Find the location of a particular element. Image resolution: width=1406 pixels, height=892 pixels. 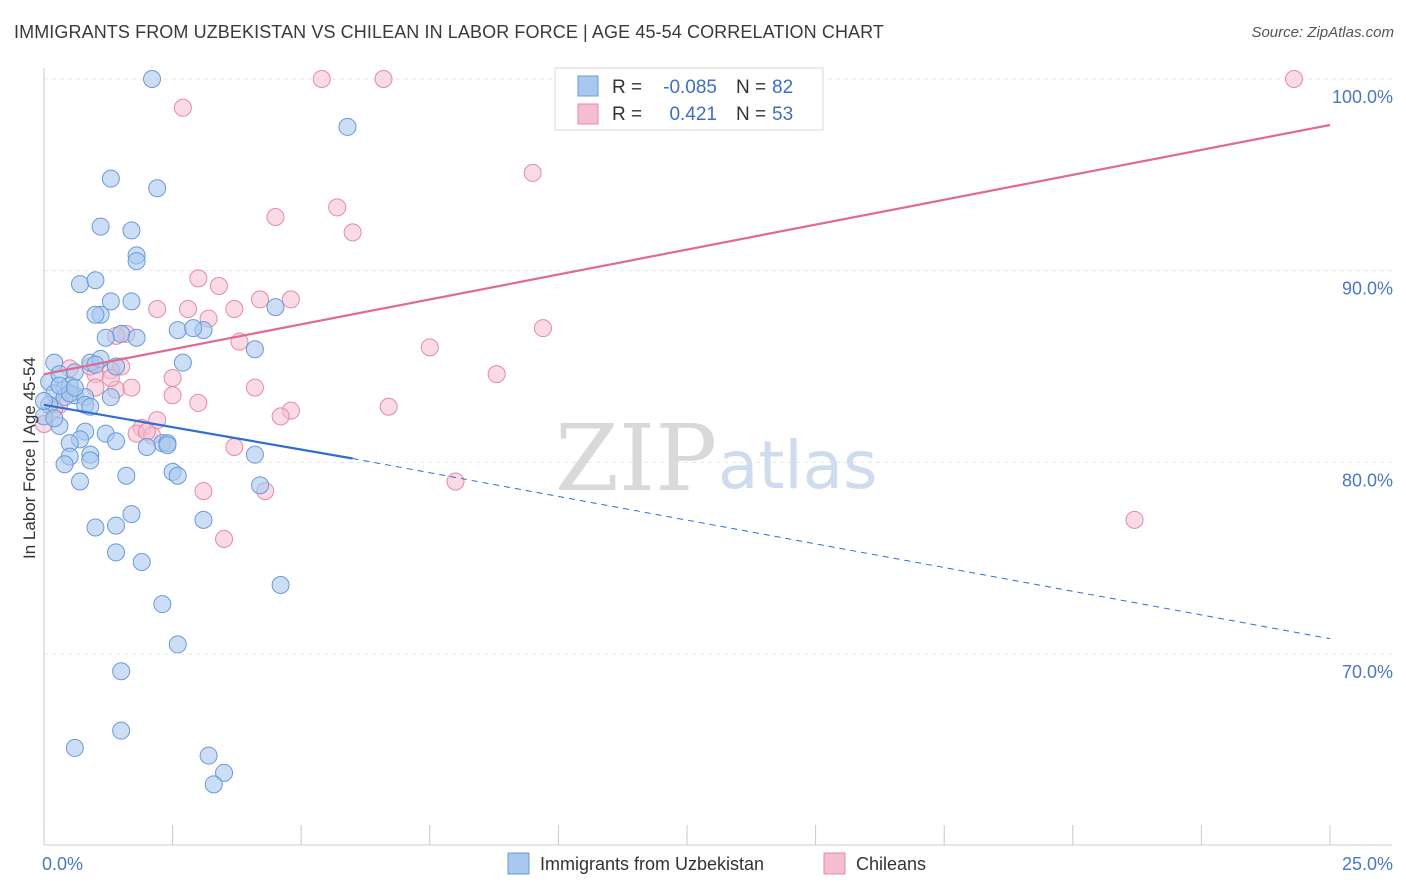

watermark-atlas: atlas is located at coordinates (798, 465).